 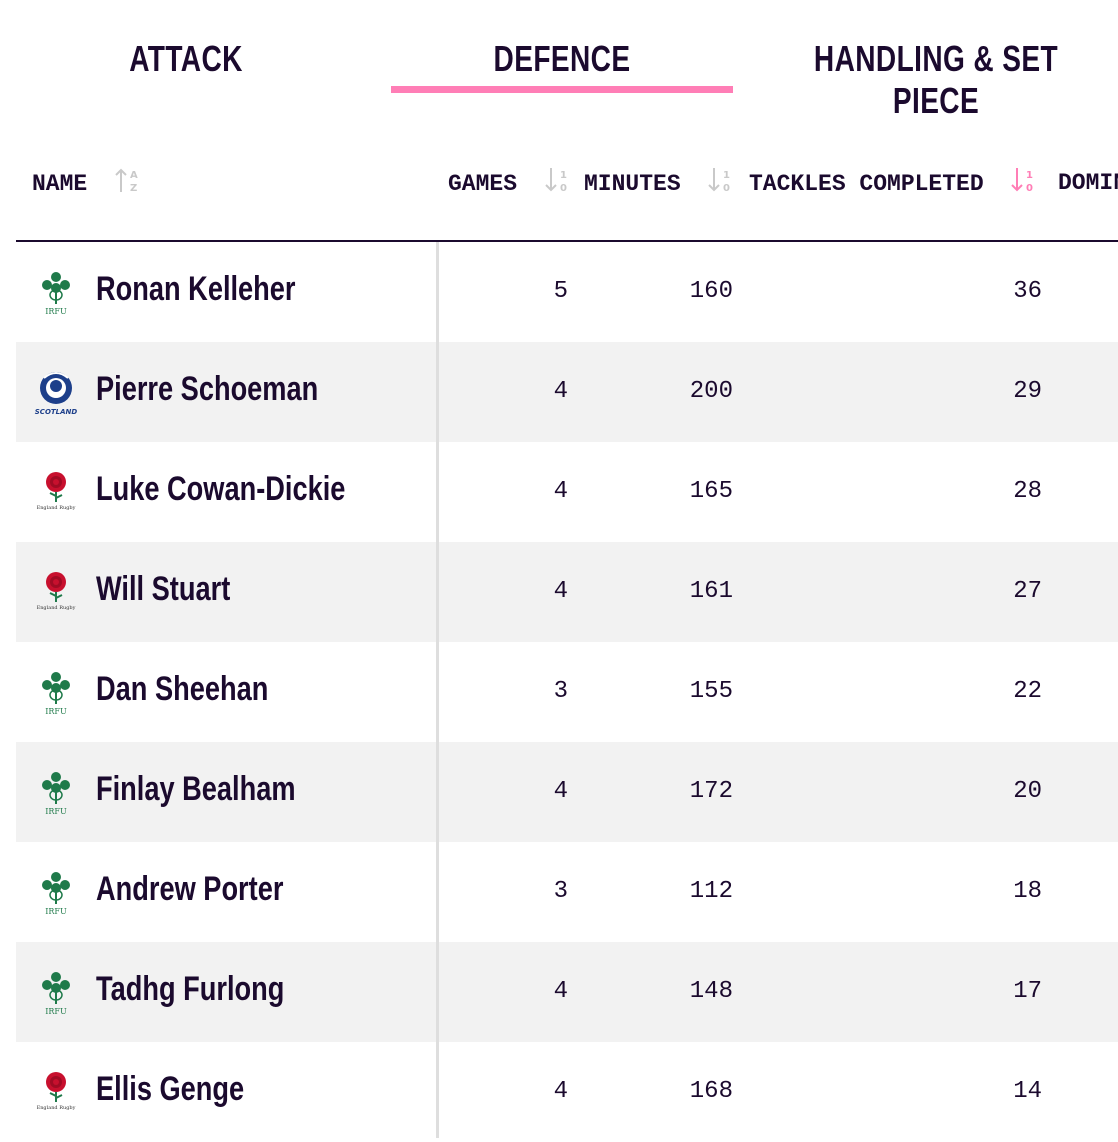 I want to click on table-header: NAME A Z GAMES 1 0 MINUTES 1 0, so click(x=567, y=191).